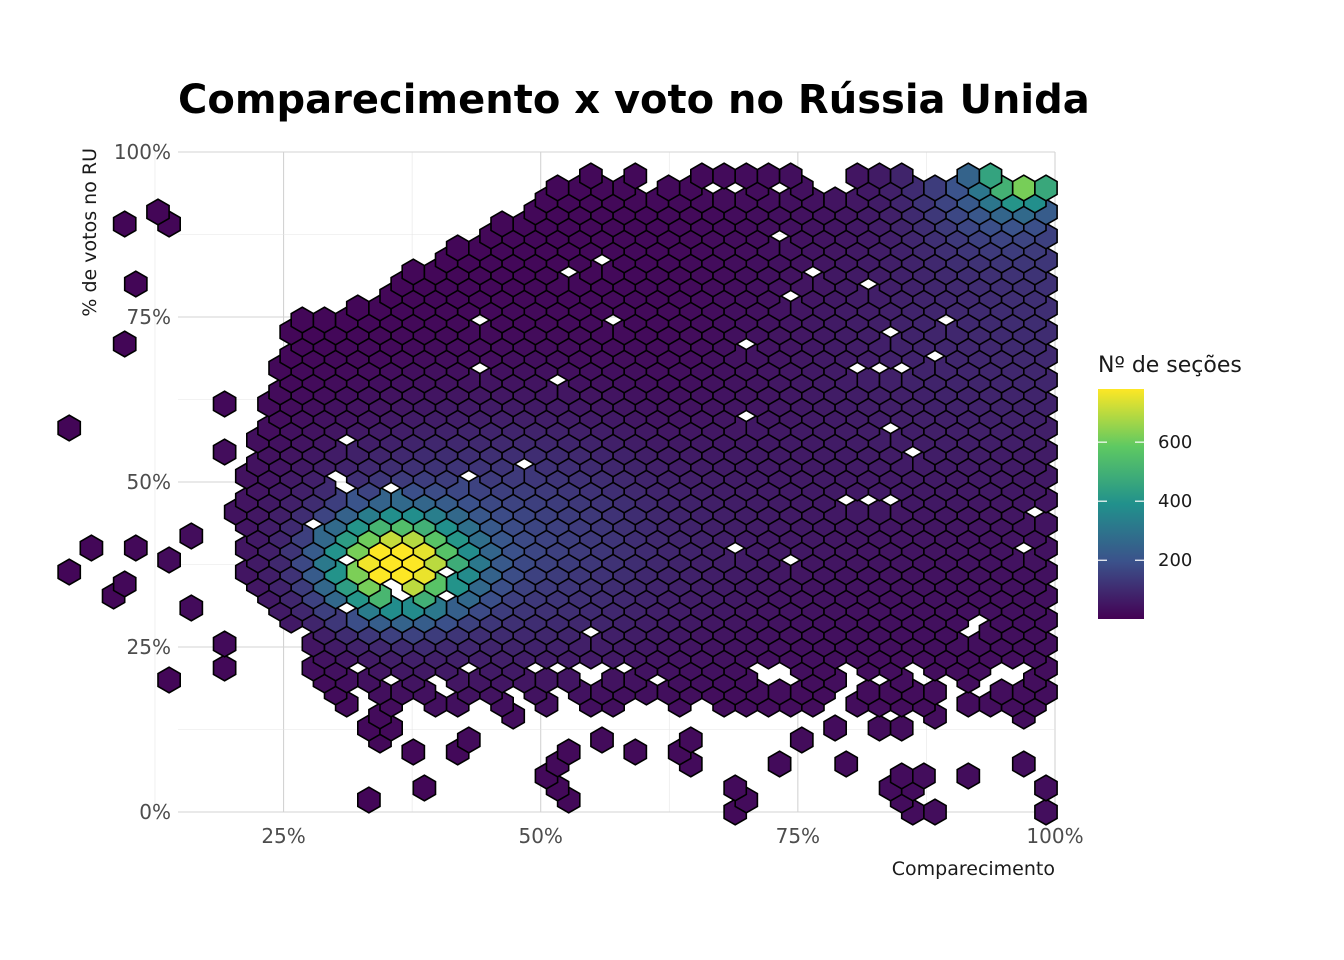 The height and width of the screenshot is (960, 1344). I want to click on legend-tick-label-0: 200, so click(1175, 560).